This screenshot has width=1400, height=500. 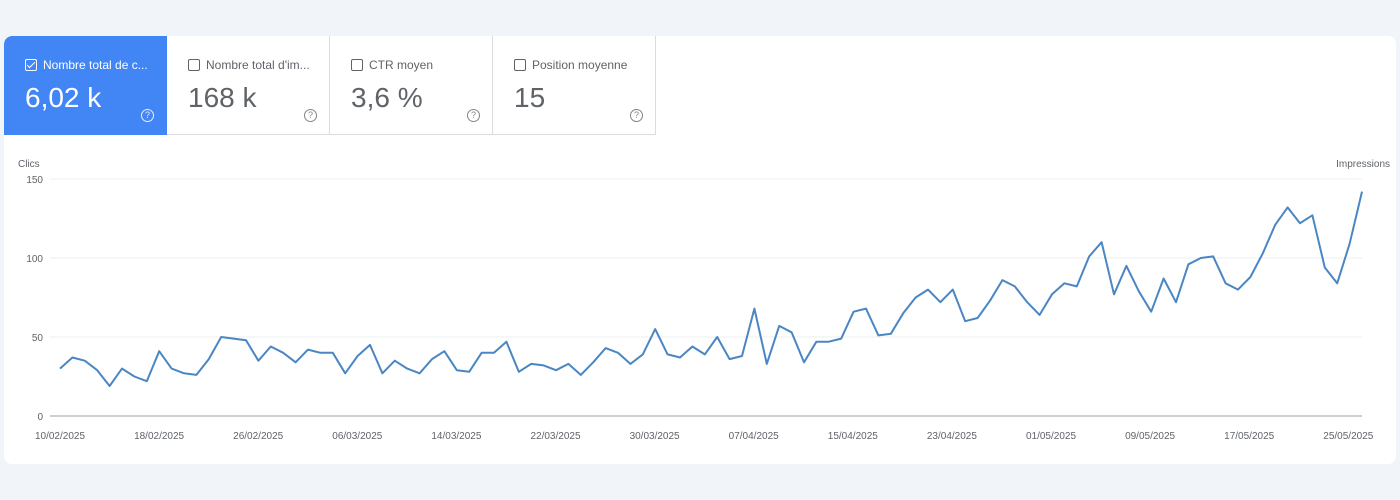 I want to click on metric-tile-total-impressions: Nombre total d'im... 168 k ?, so click(x=248, y=85).